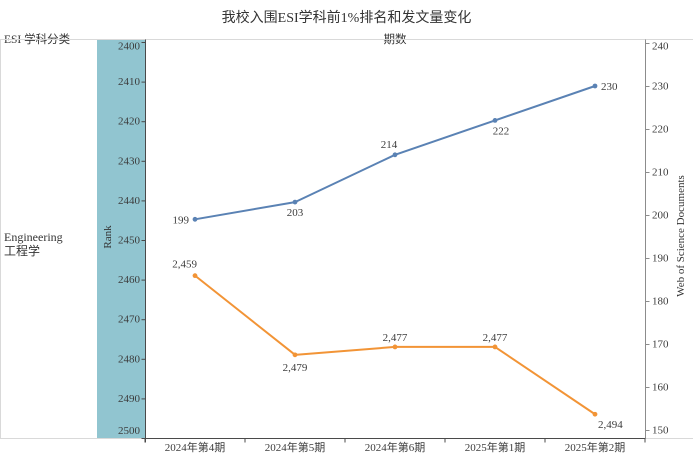  I want to click on left-axis-tick-label: 2440, so click(129, 201).